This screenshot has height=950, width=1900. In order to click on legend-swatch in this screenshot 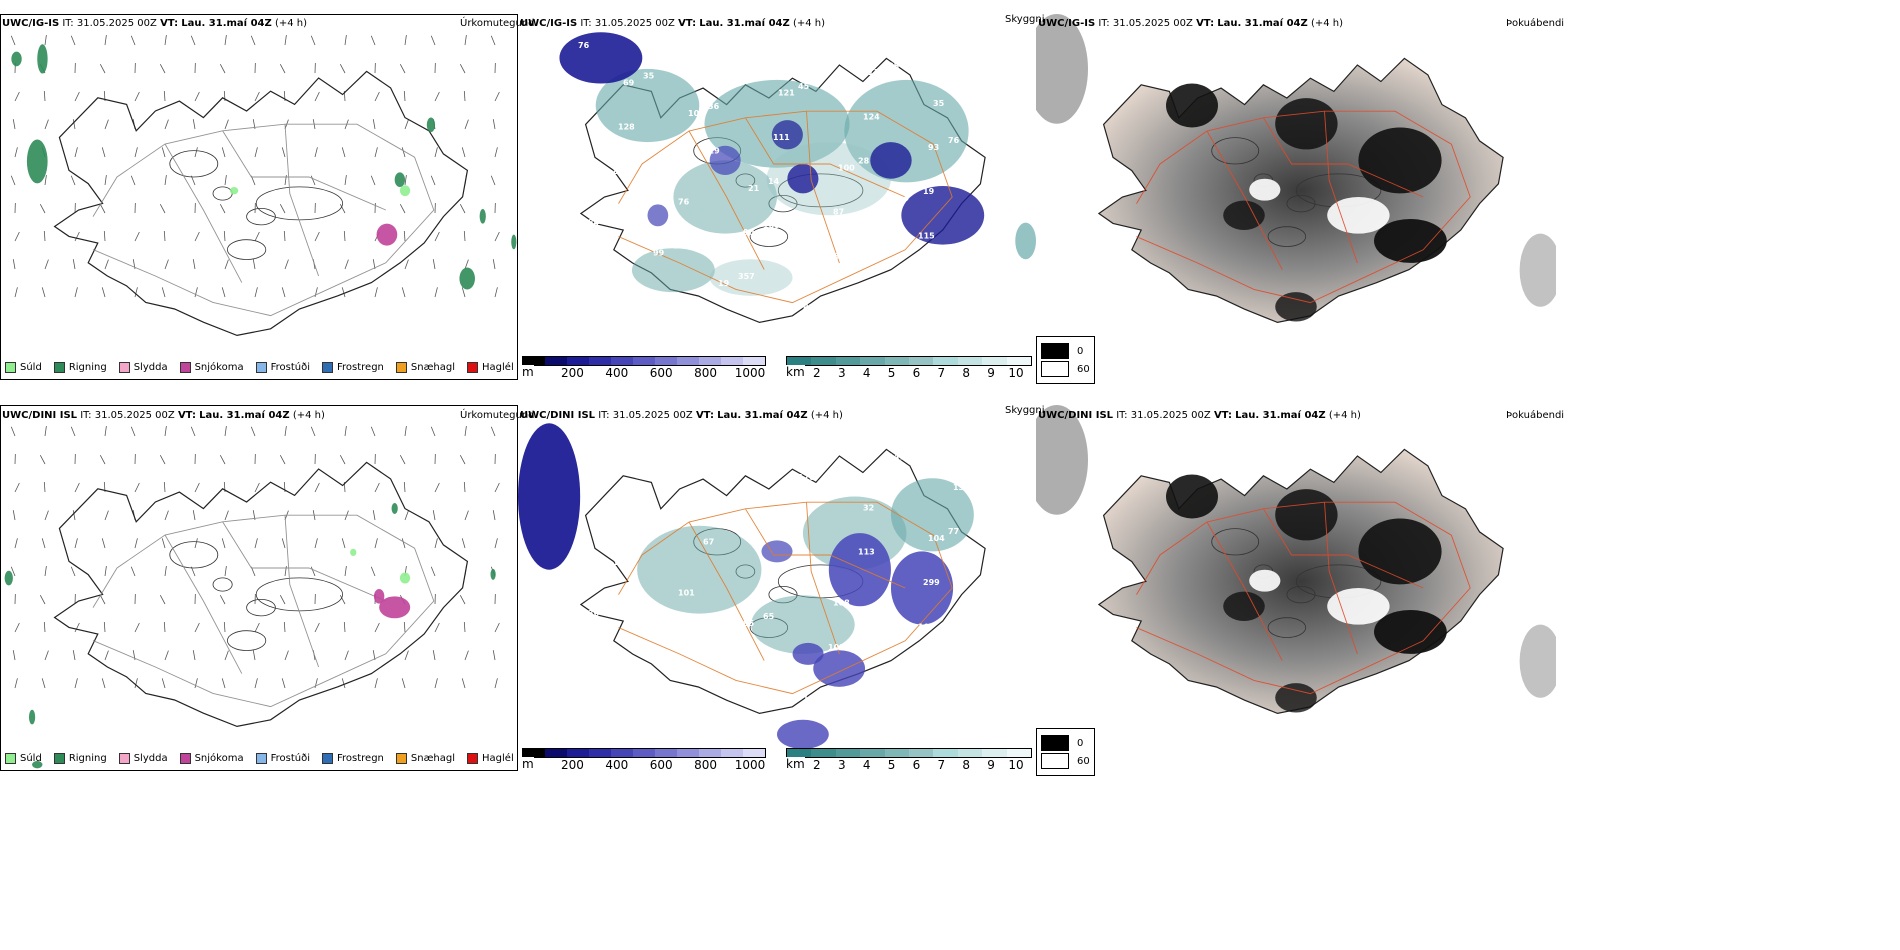, I will do `click(124, 758)`.